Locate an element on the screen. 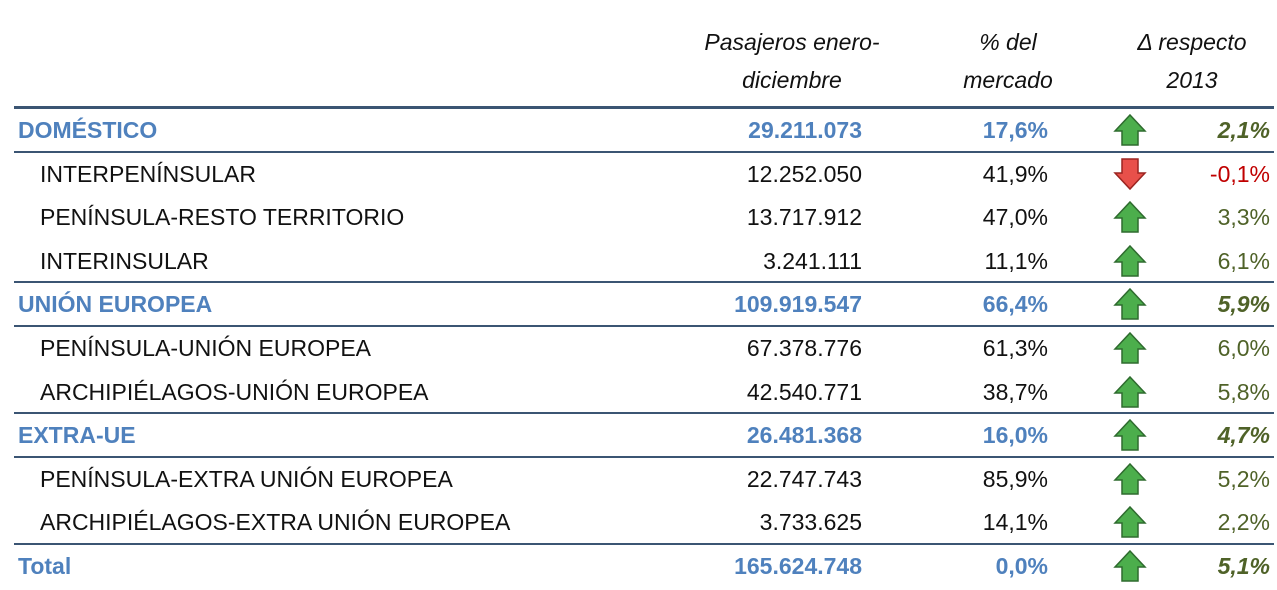 The height and width of the screenshot is (590, 1277). share: 38,7% is located at coordinates (1015, 391).